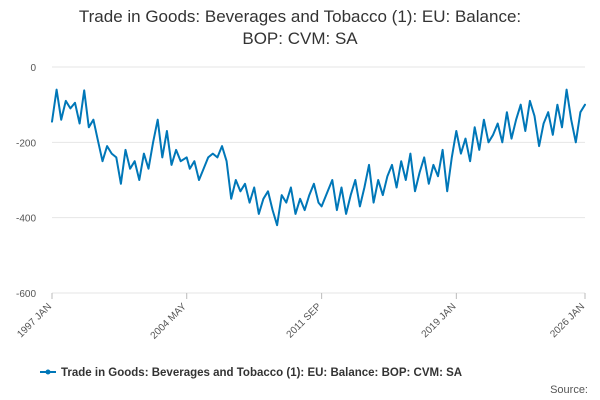 The height and width of the screenshot is (400, 600). I want to click on legend-swatch-marker, so click(48, 372).